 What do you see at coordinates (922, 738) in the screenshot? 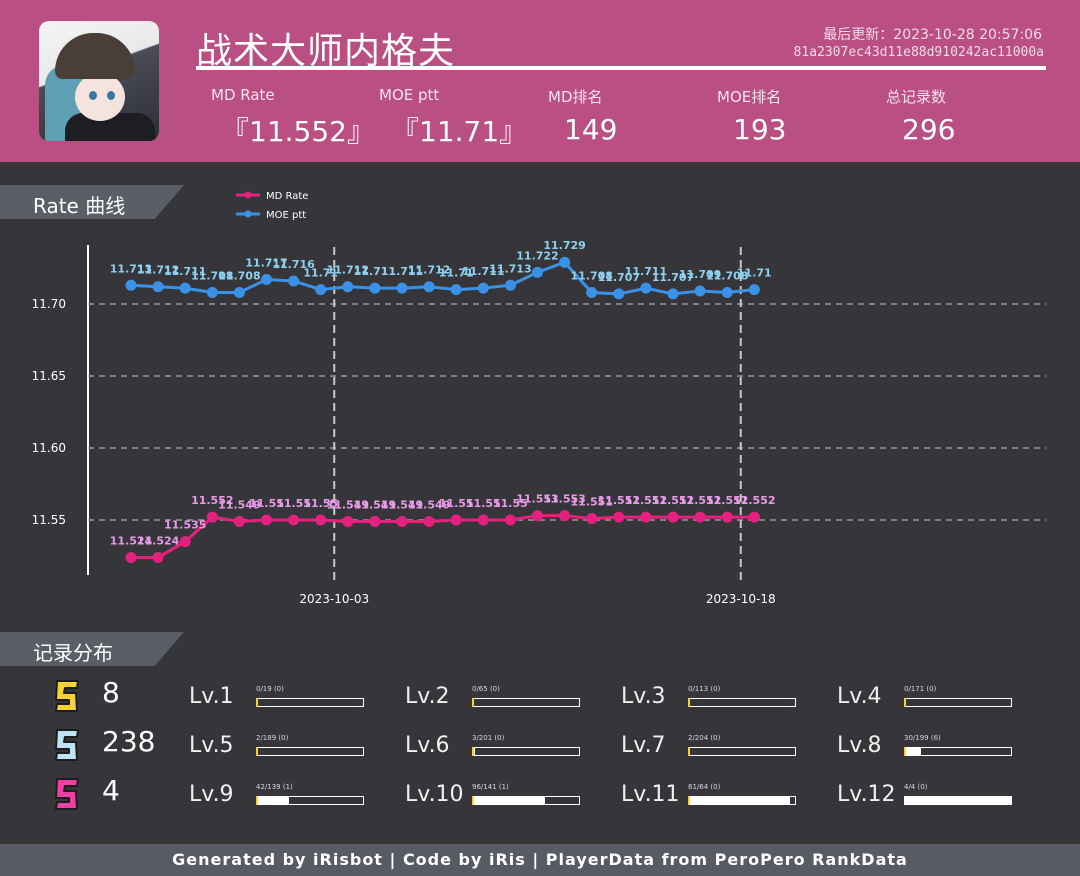
I see `level-detail: 30/199 (6)` at bounding box center [922, 738].